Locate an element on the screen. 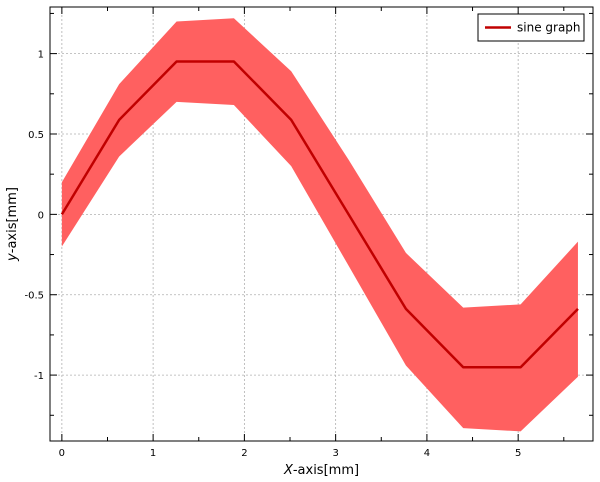 This screenshot has height=482, width=600. x-axis-label-rest: -axis[mm] is located at coordinates (326, 470).